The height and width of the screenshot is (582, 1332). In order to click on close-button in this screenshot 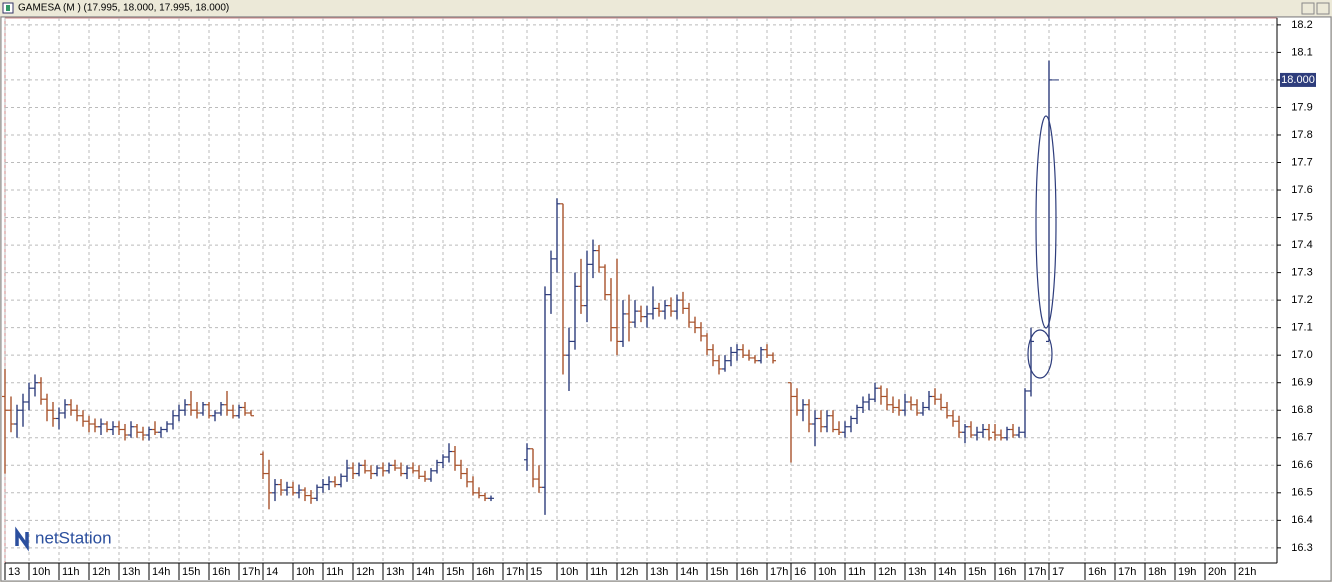, I will do `click(1323, 8)`.